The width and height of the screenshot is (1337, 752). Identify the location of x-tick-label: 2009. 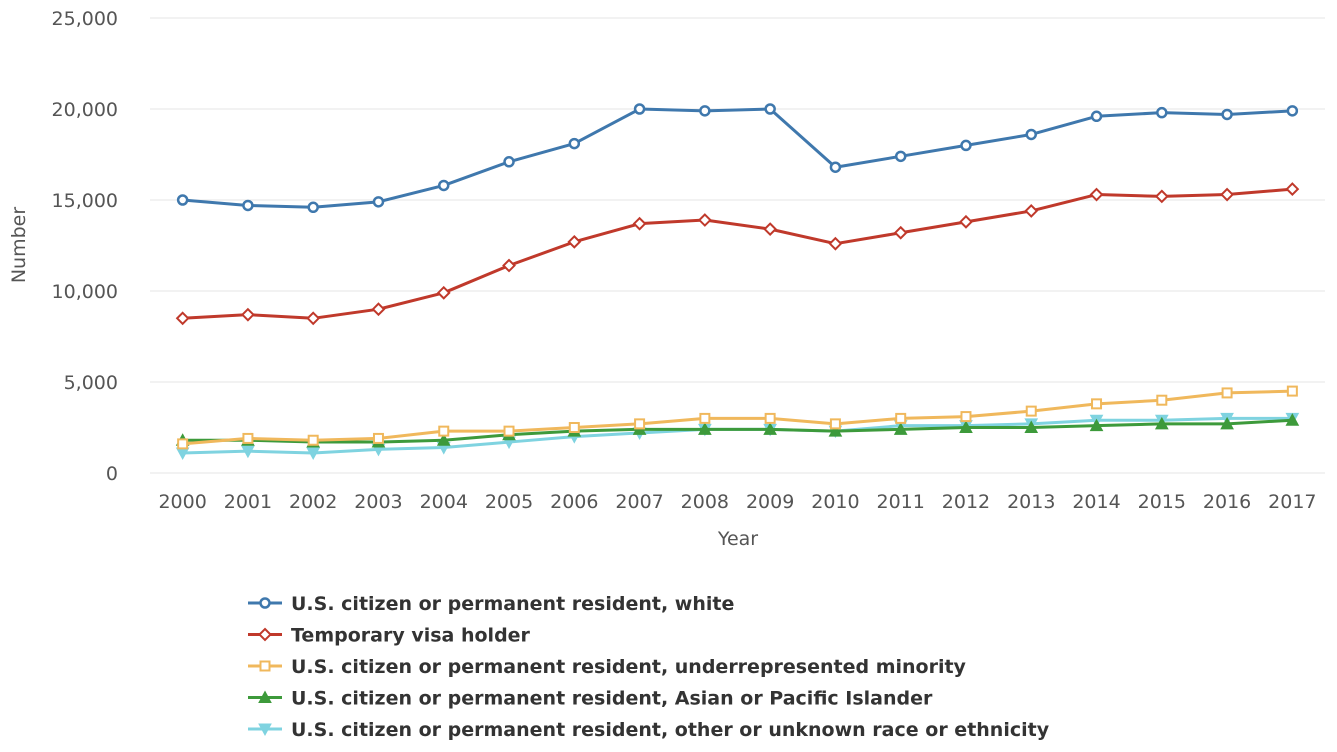
(770, 502).